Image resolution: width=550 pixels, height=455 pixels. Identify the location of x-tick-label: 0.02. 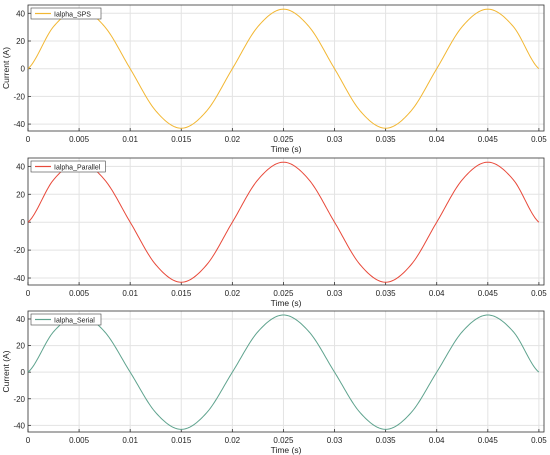
(233, 293).